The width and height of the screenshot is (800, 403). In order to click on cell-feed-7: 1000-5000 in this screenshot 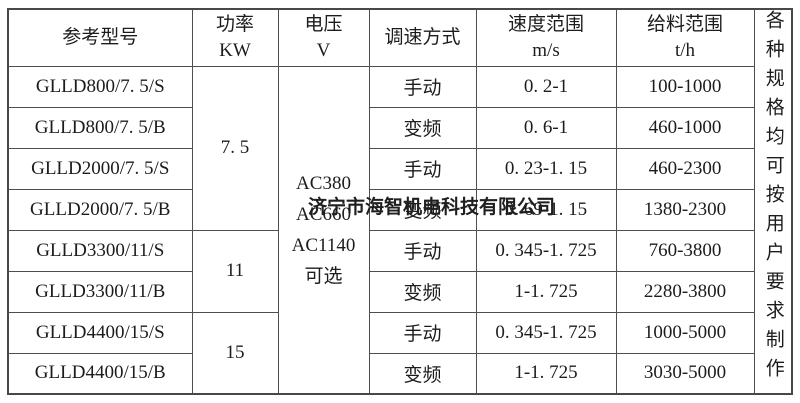, I will do `click(685, 332)`.